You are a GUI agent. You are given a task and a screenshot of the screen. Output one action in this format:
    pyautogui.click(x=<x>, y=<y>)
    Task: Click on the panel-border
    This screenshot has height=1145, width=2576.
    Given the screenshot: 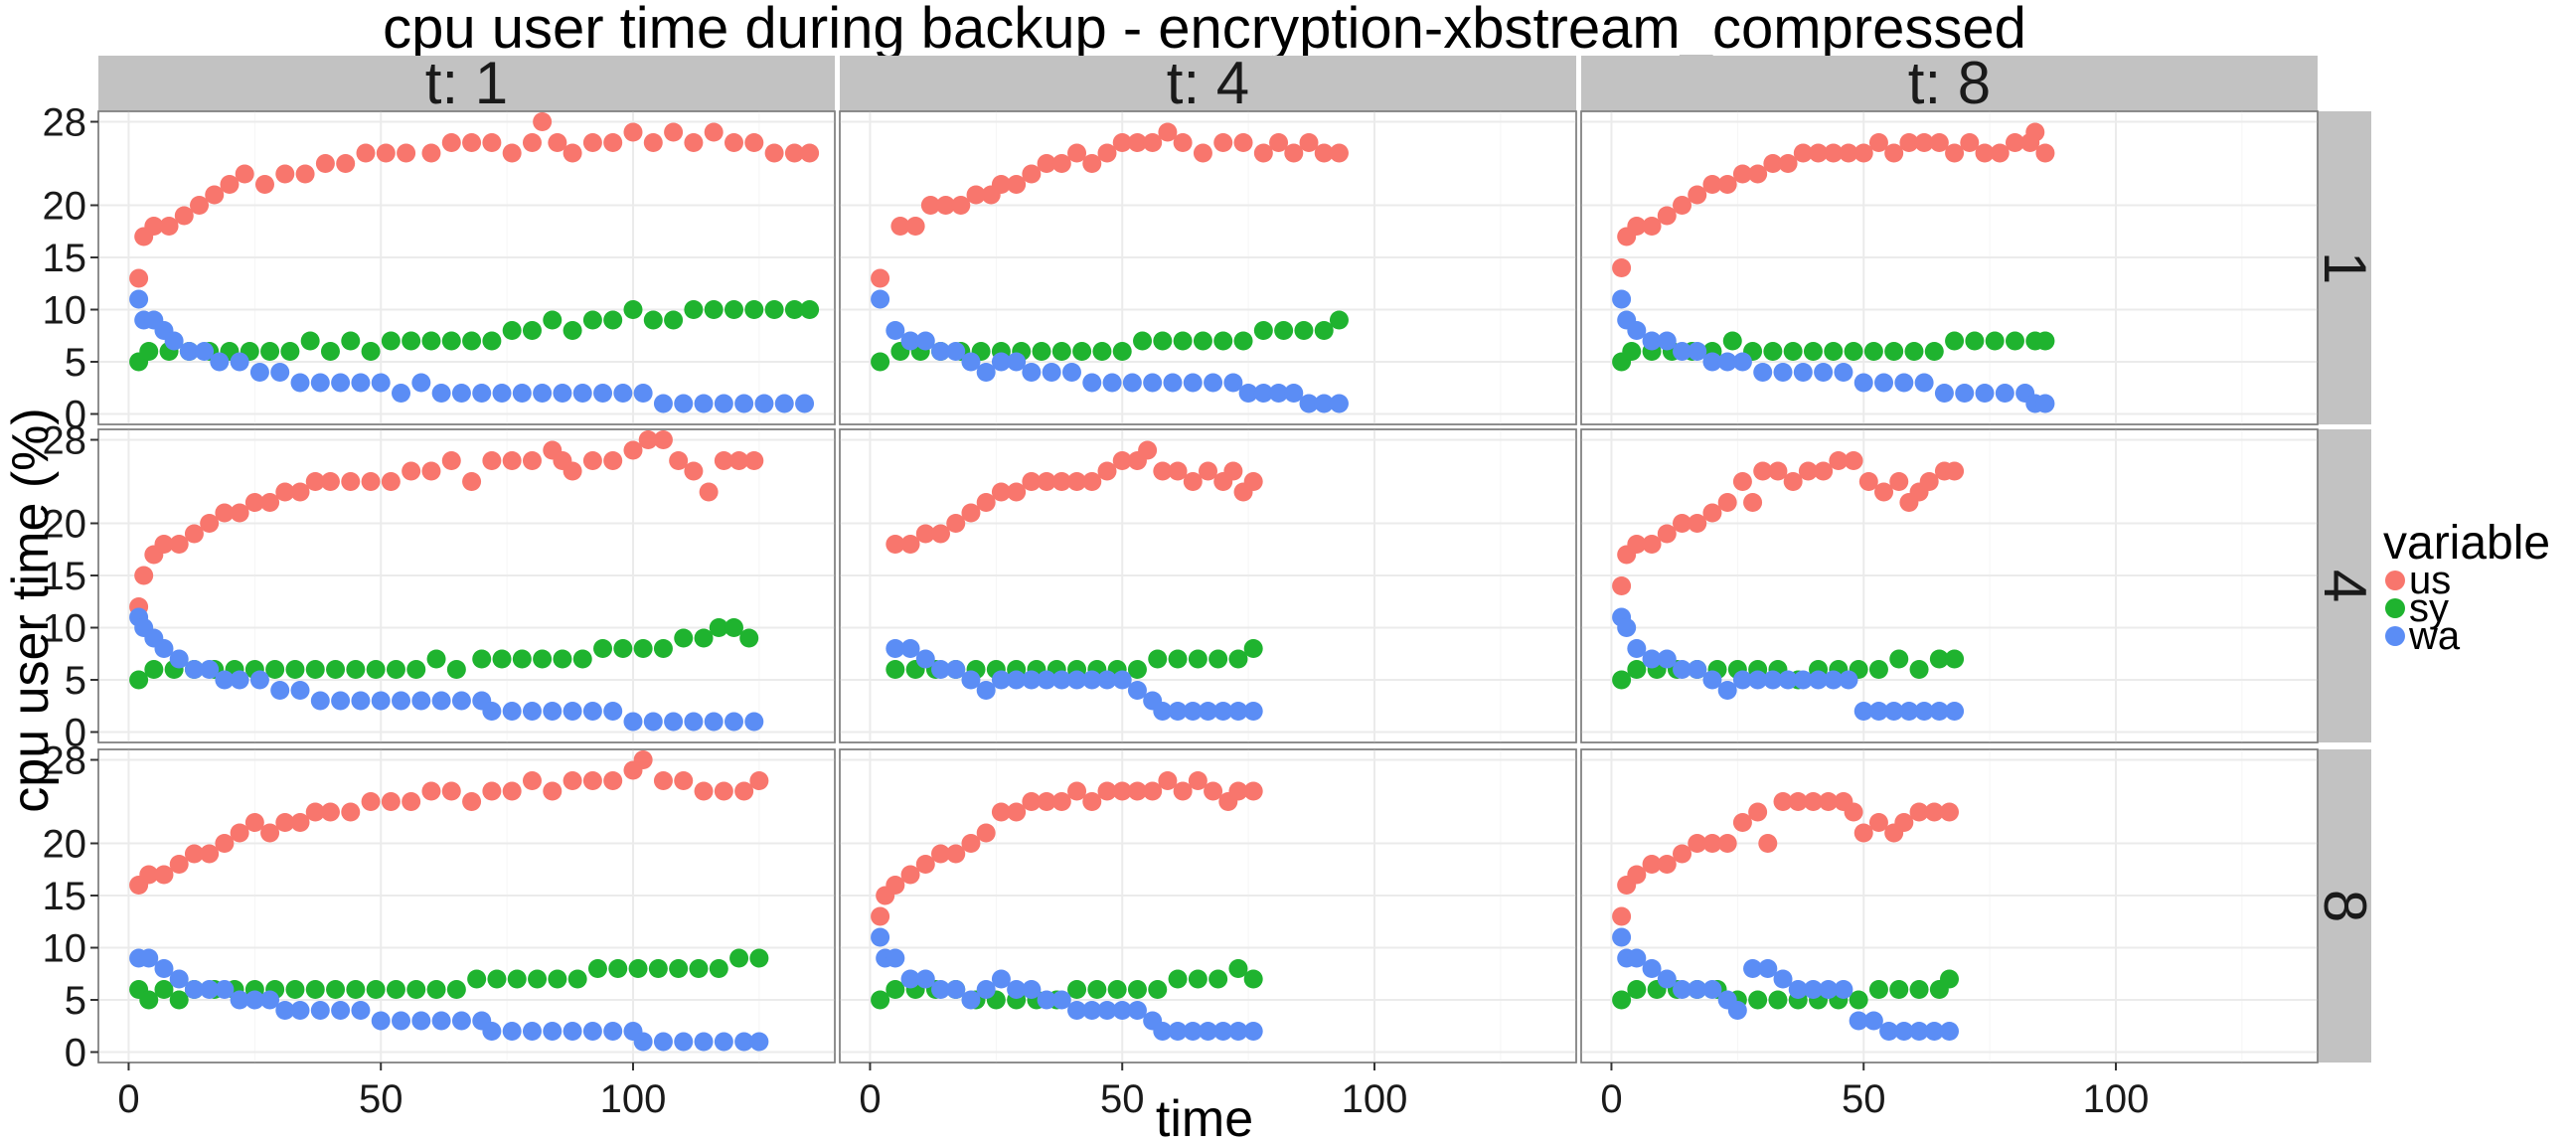 What is the action you would take?
    pyautogui.click(x=466, y=586)
    